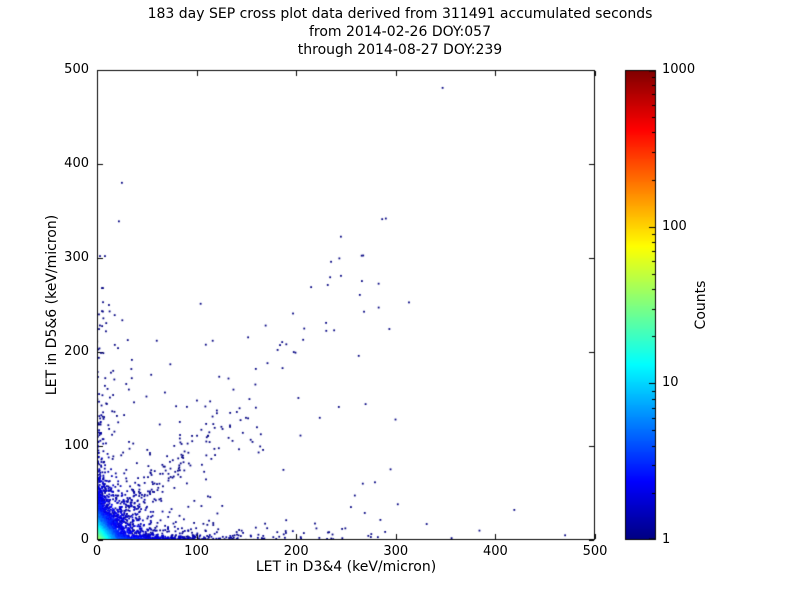 The width and height of the screenshot is (800, 600). I want to click on colorbar-tick-label: 1, so click(666, 539).